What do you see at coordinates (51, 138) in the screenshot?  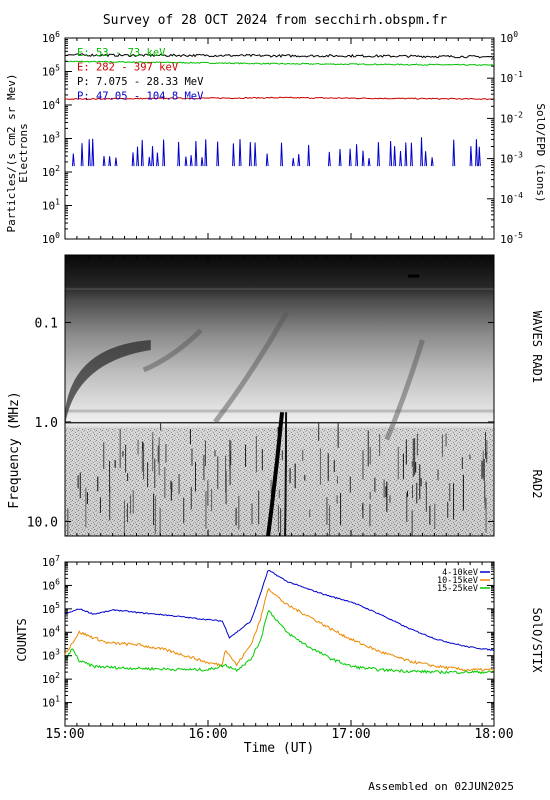 I see `epd-ytick-left-label: 10³` at bounding box center [51, 138].